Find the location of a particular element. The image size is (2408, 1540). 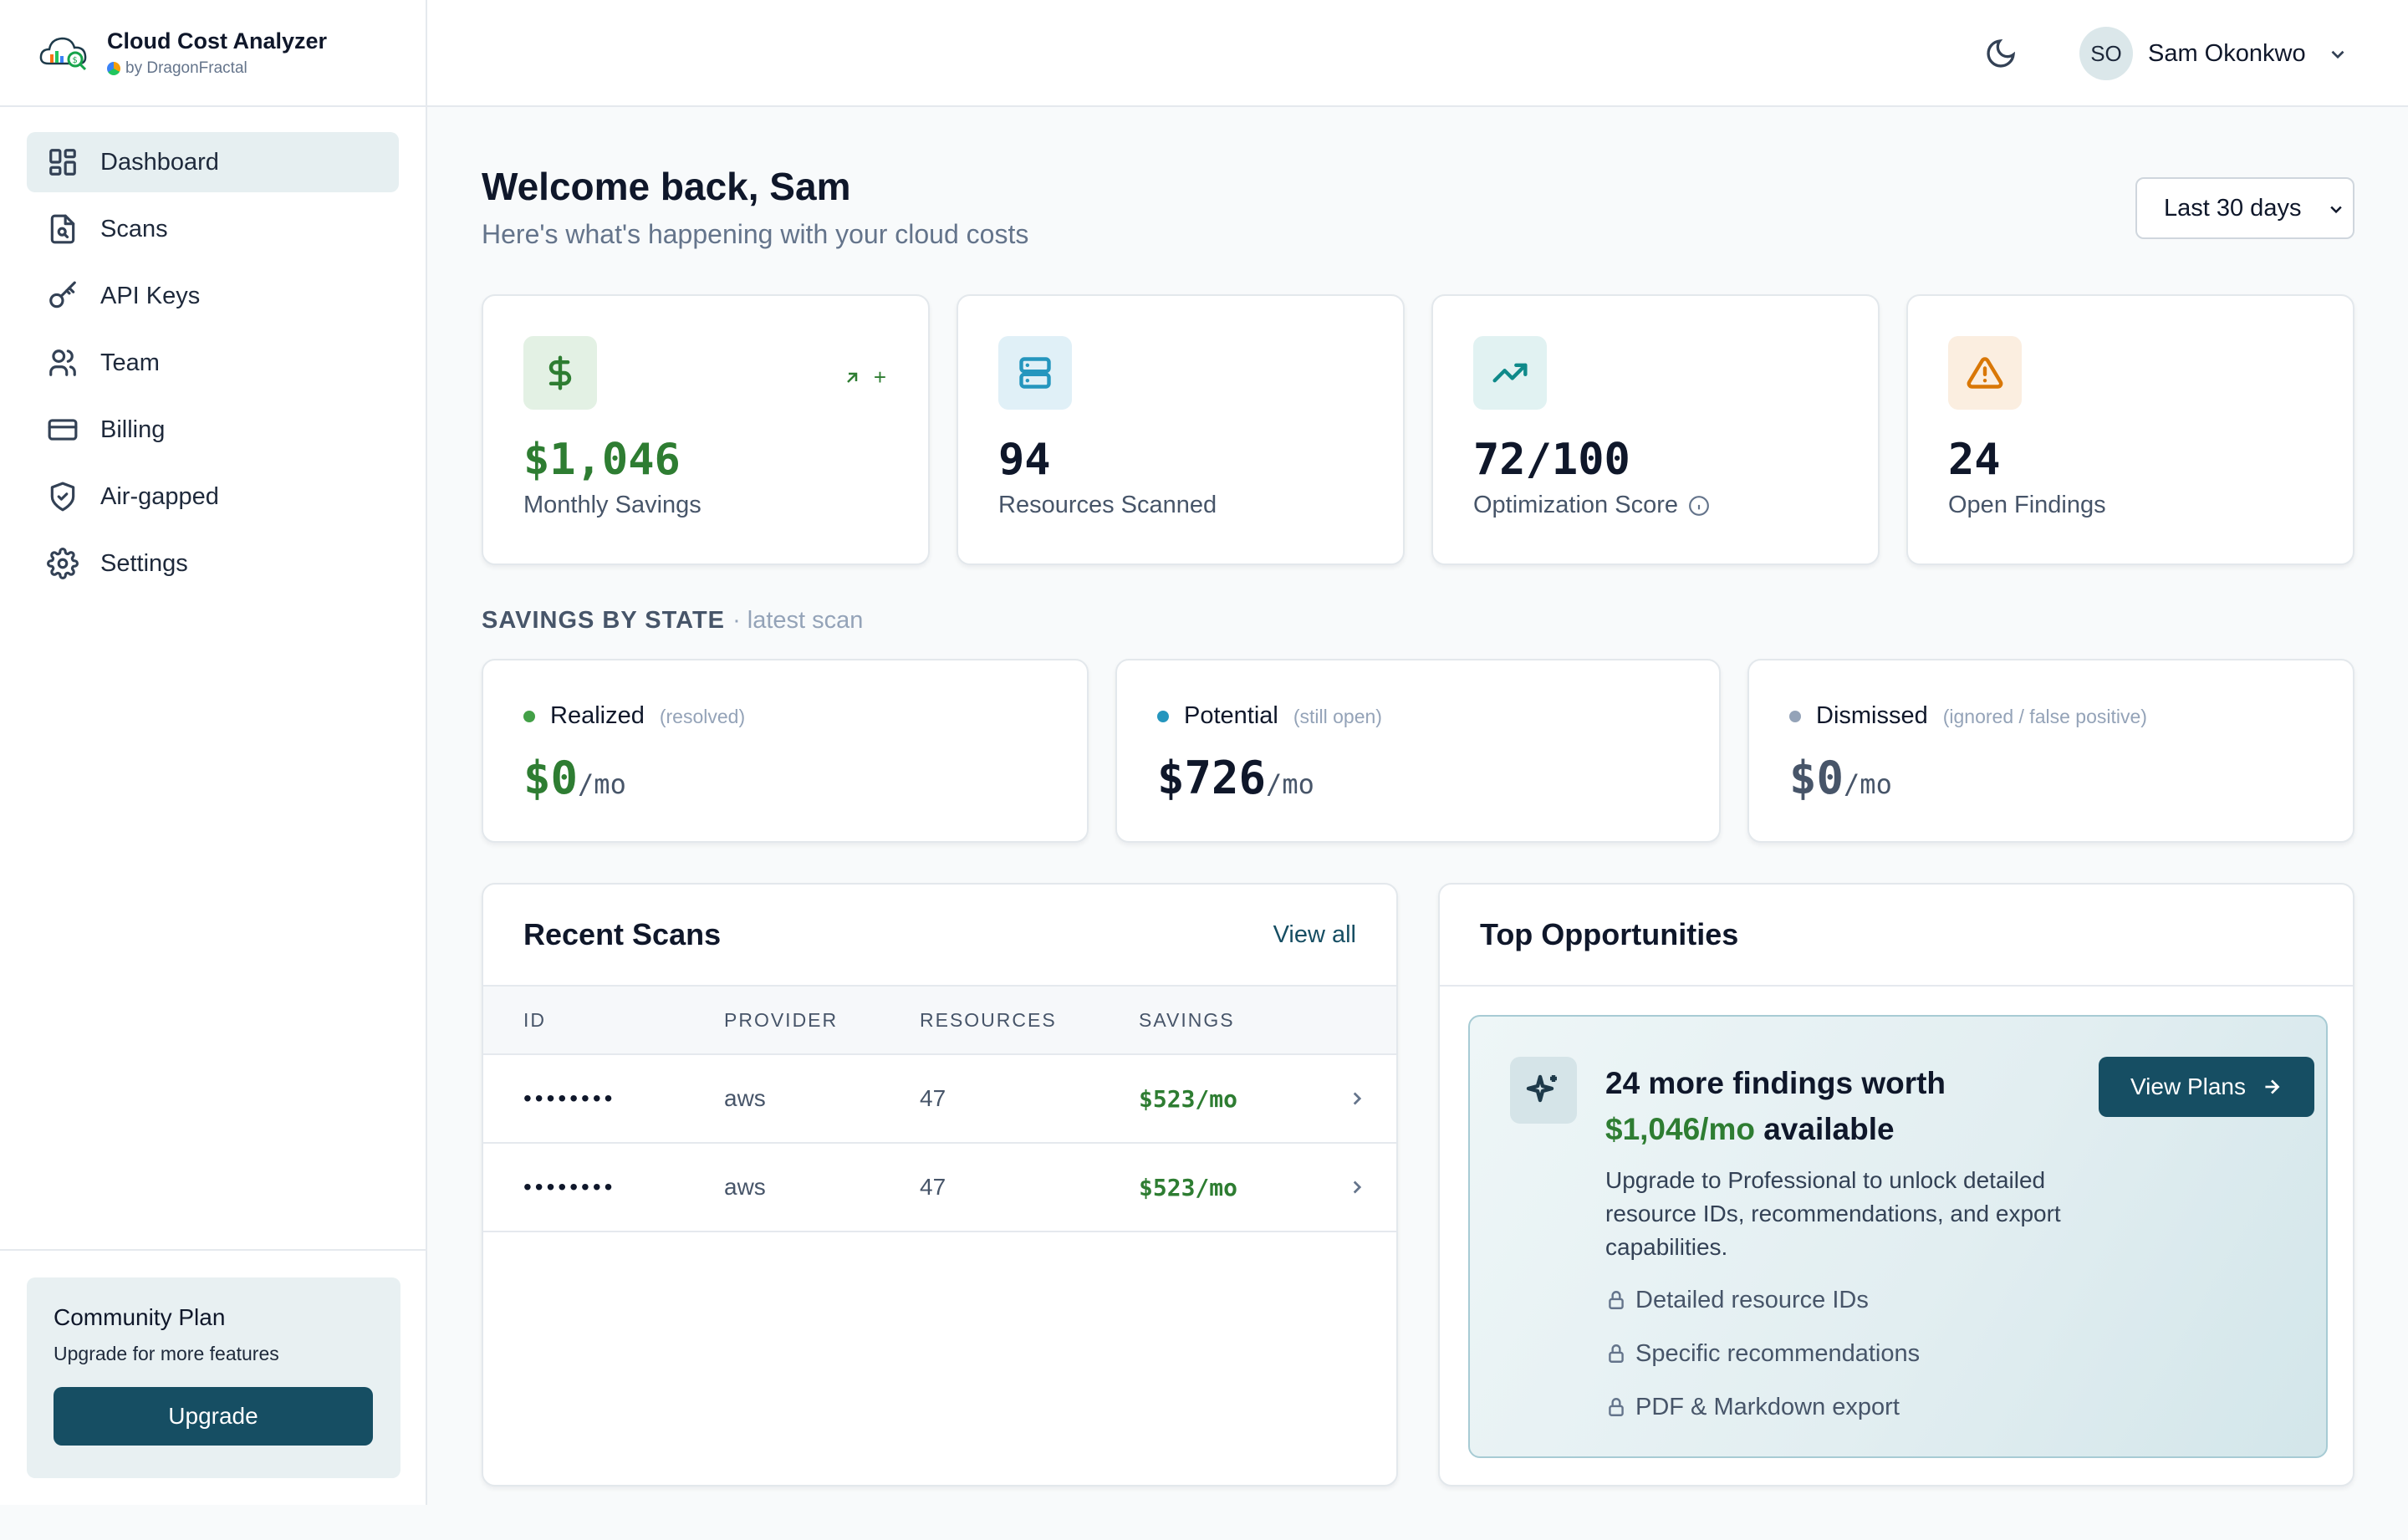

scan-savings: $523/mo is located at coordinates (1189, 1187).